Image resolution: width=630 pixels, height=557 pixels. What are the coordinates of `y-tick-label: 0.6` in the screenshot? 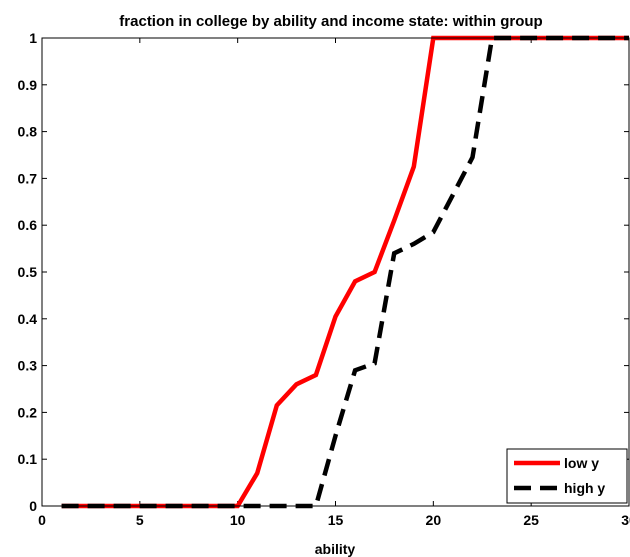 It's located at (28, 225).